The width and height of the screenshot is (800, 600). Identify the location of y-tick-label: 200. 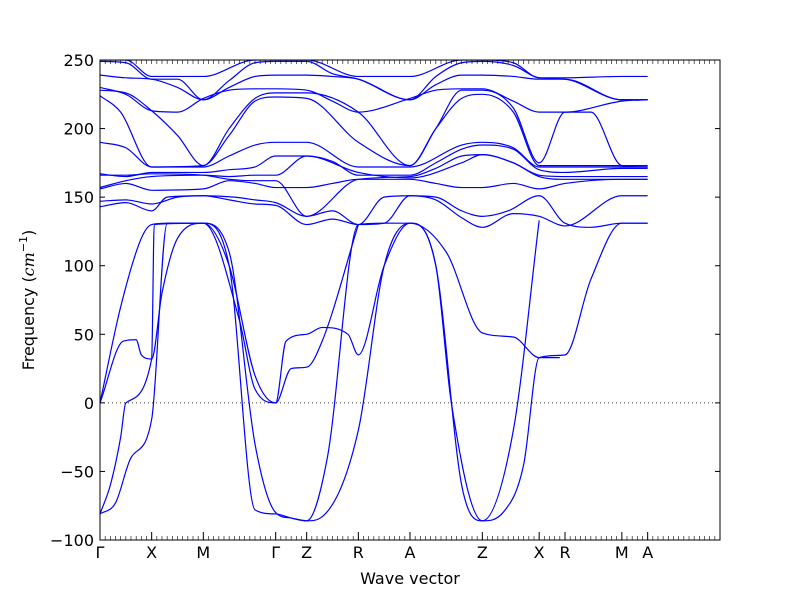
(78, 129).